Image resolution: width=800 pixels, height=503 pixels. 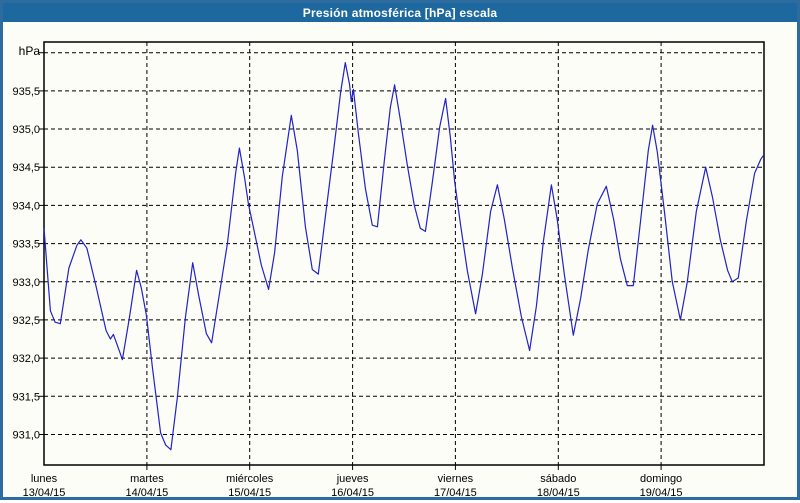 What do you see at coordinates (44, 479) in the screenshot?
I see `x-day-name-label: lunes` at bounding box center [44, 479].